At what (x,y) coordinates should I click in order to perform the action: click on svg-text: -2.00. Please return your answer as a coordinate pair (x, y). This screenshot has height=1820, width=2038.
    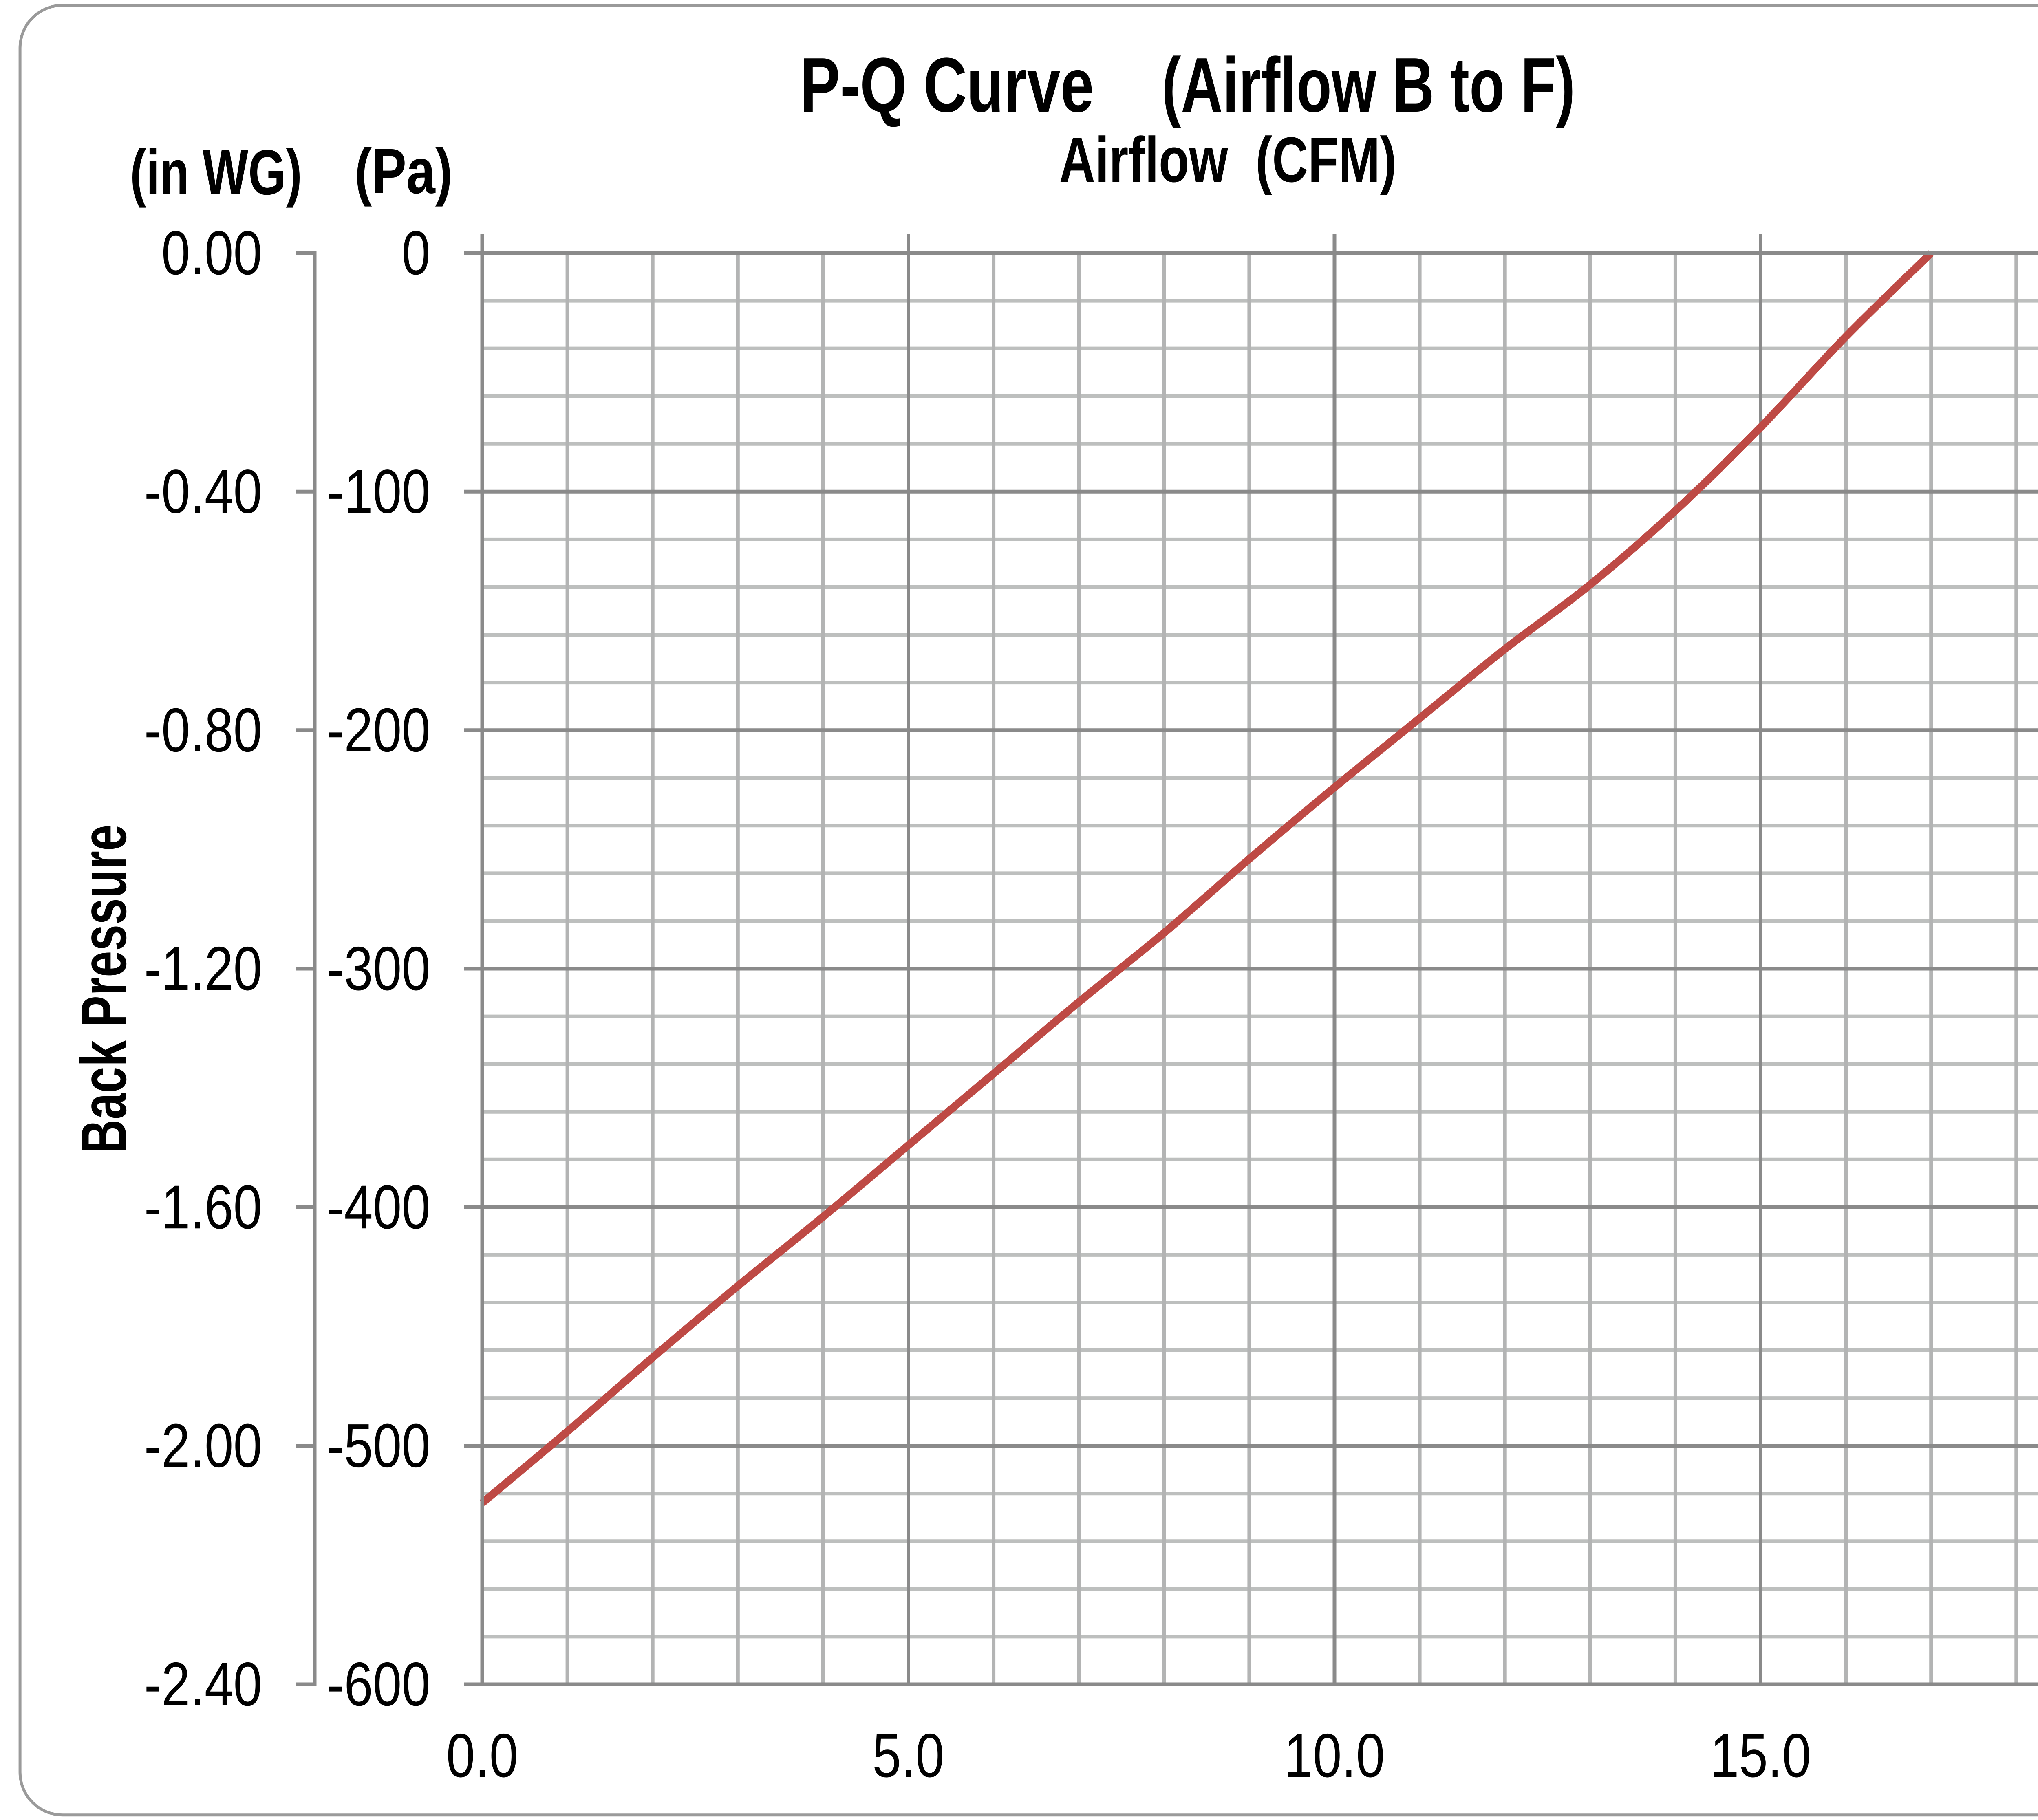
    Looking at the image, I should click on (203, 1446).